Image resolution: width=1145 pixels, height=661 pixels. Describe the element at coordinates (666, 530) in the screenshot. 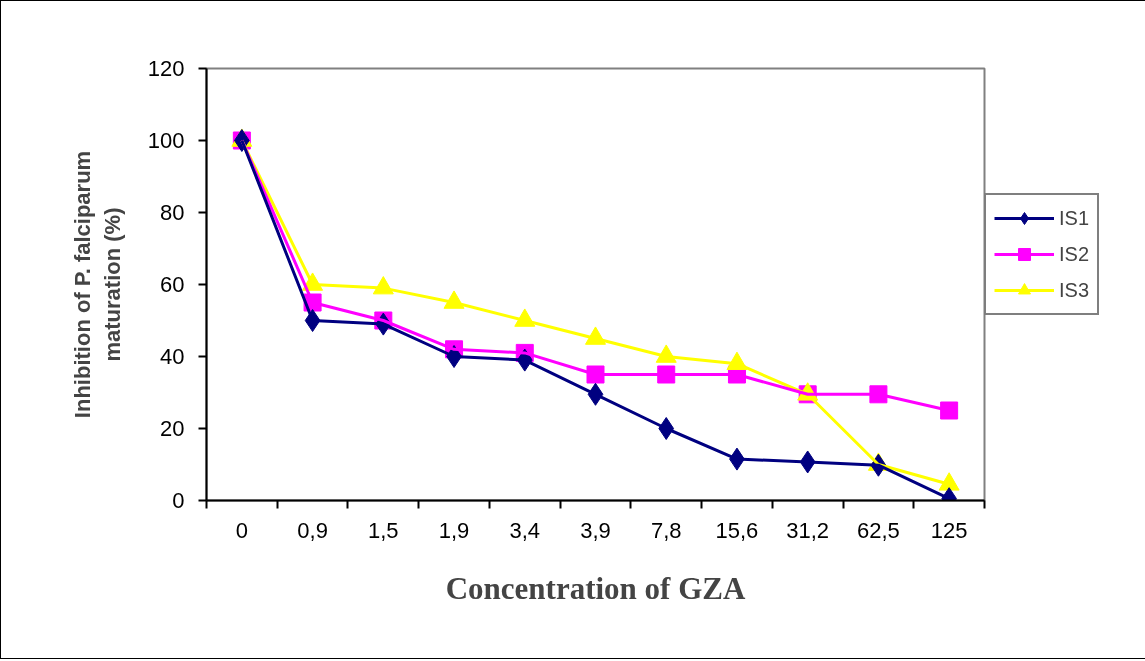

I see `x-tick-label: 7,8` at that location.